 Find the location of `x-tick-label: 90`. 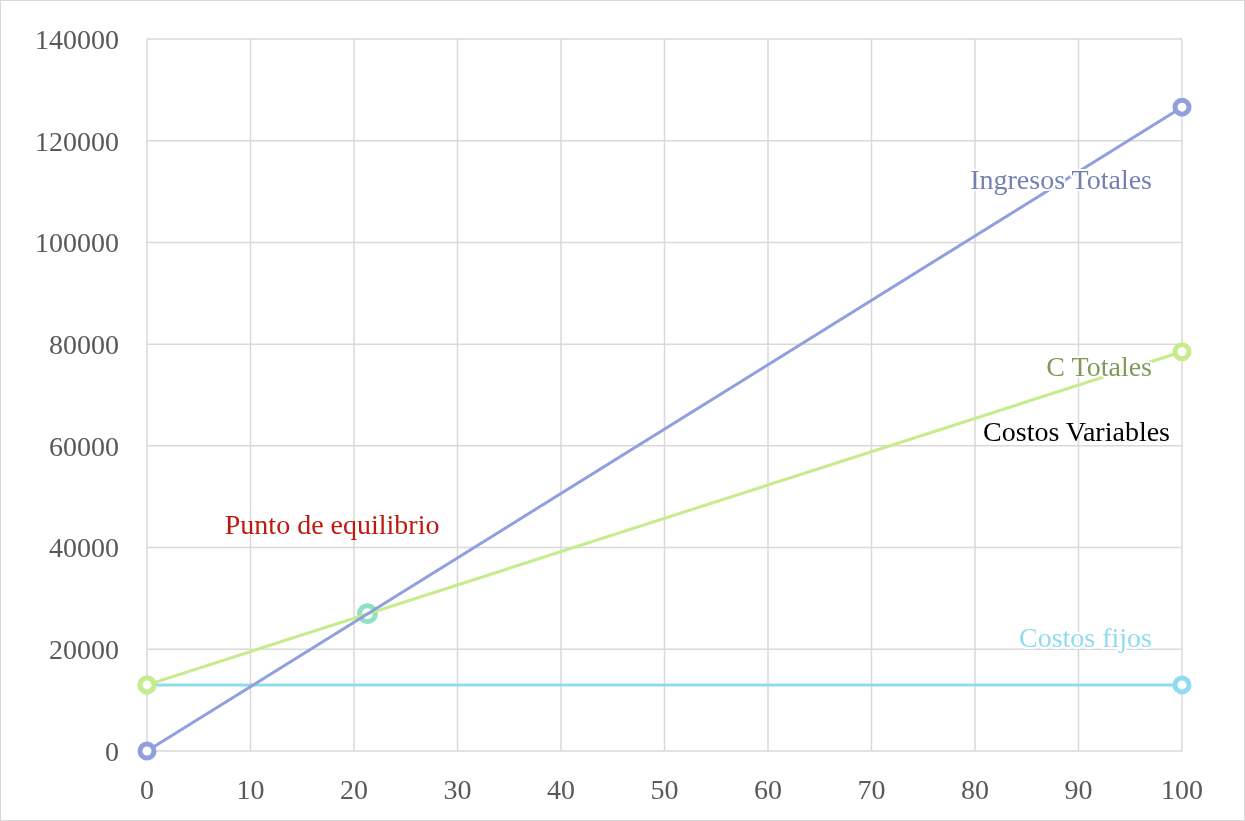

x-tick-label: 90 is located at coordinates (1078, 789).